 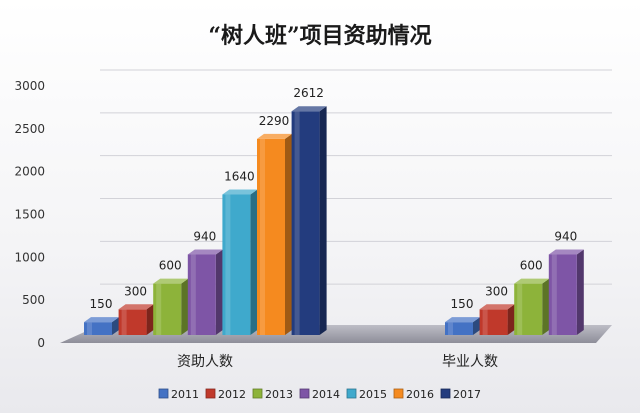 I want to click on legend-item: 2012, so click(x=225, y=394).